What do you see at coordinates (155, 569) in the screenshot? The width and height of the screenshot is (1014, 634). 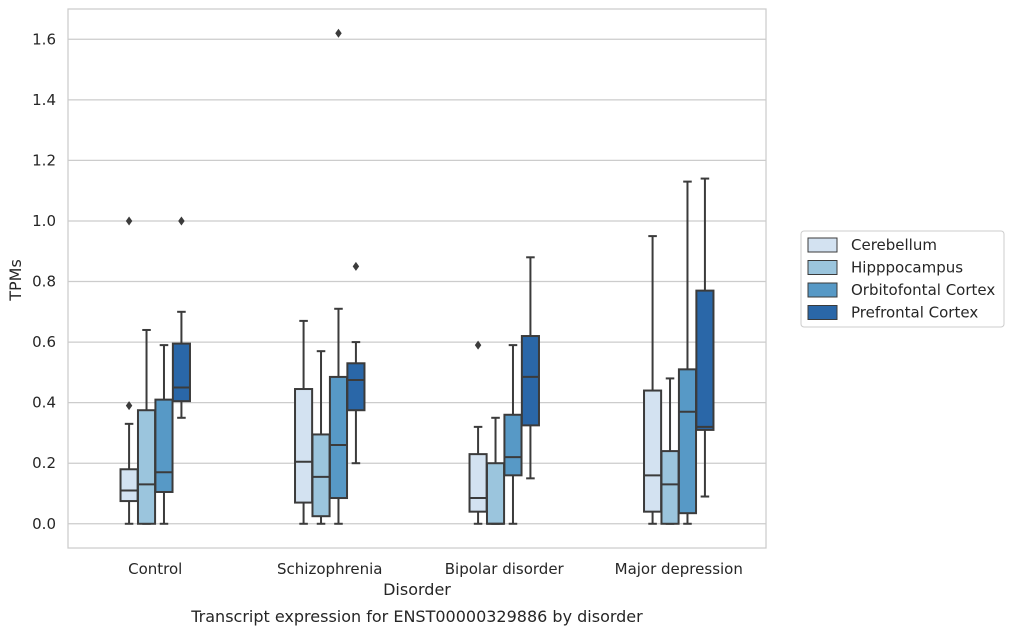 I see `x-tick-label: Control` at bounding box center [155, 569].